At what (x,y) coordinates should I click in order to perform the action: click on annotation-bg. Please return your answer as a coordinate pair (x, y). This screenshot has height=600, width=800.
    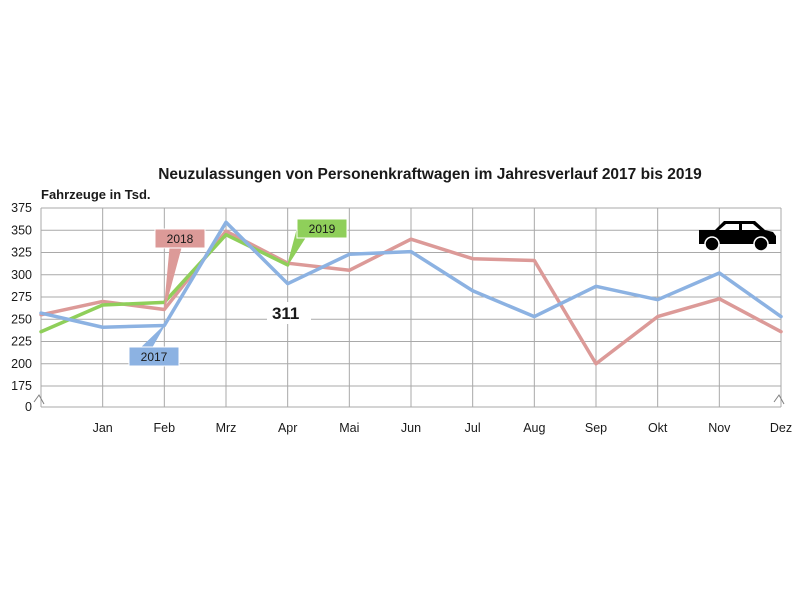
    Looking at the image, I should click on (289, 313).